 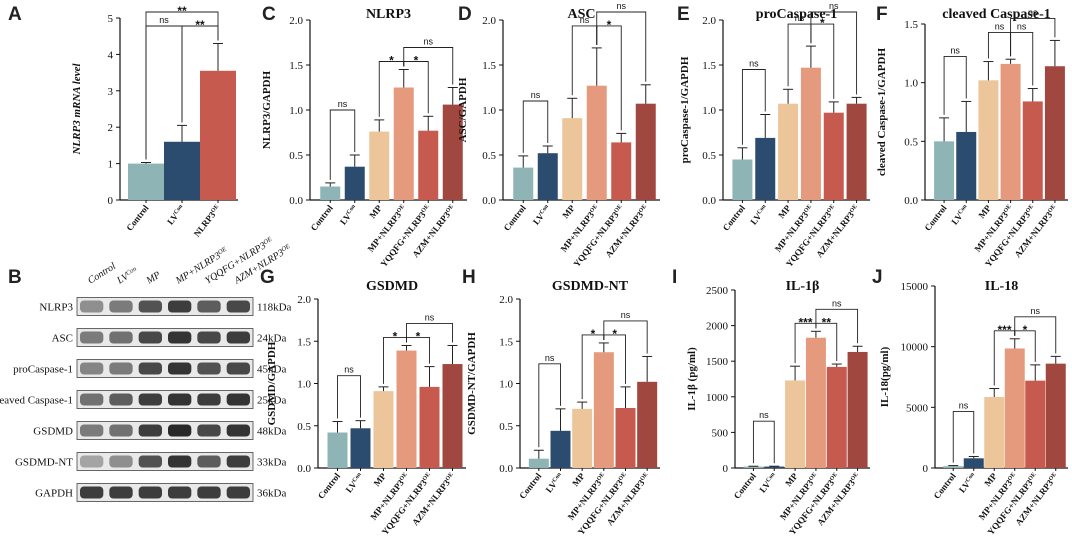 What do you see at coordinates (43, 370) in the screenshot?
I see `protein-label: proCaspase-1` at bounding box center [43, 370].